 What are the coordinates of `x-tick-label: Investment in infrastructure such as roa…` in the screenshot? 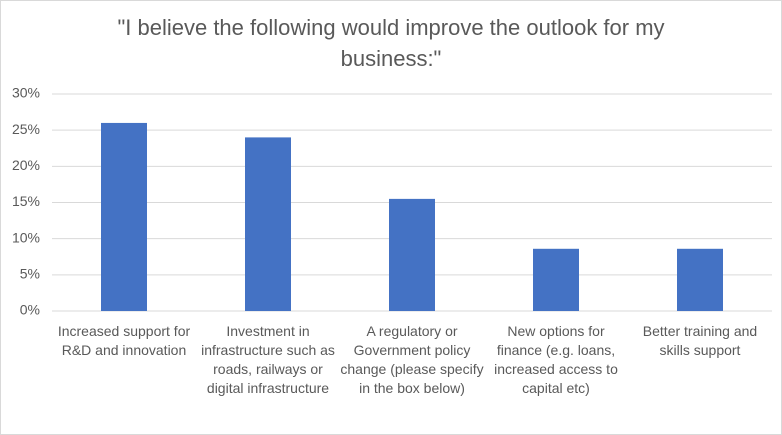 It's located at (268, 359).